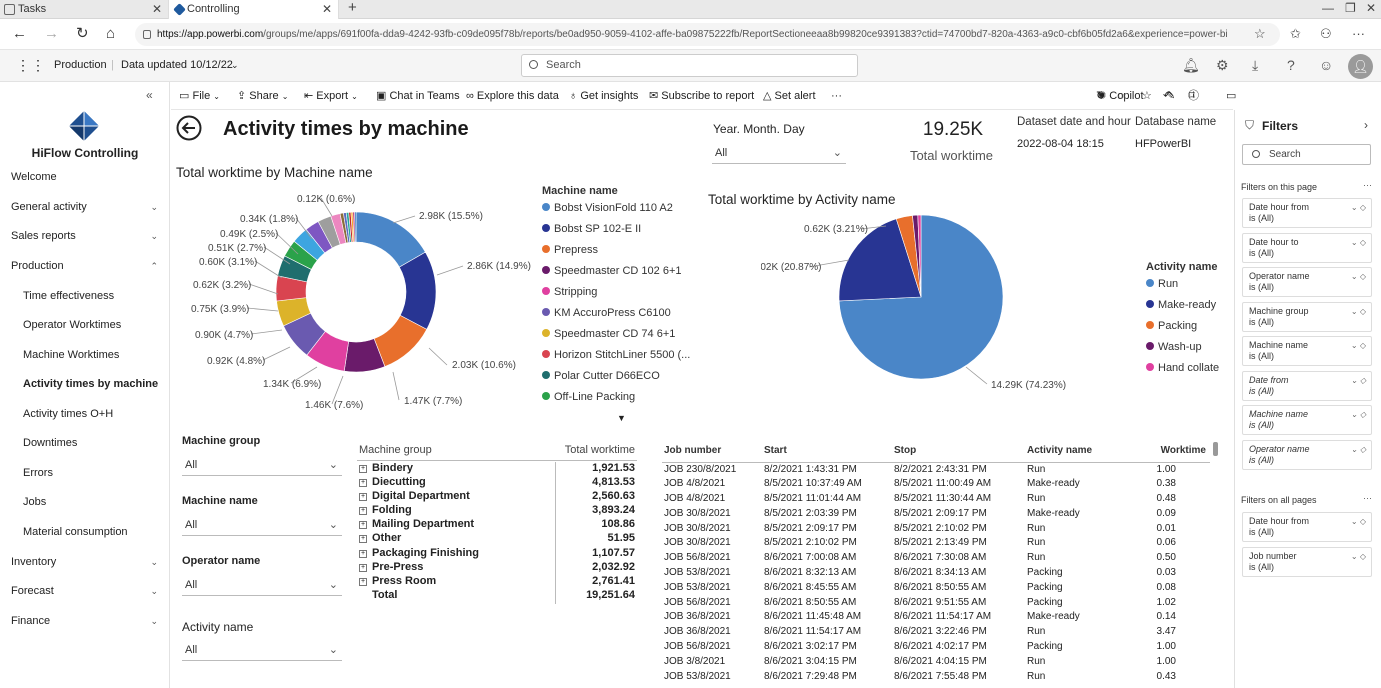  What do you see at coordinates (588, 397) in the screenshot?
I see `legend-item: Off-Line Packing` at bounding box center [588, 397].